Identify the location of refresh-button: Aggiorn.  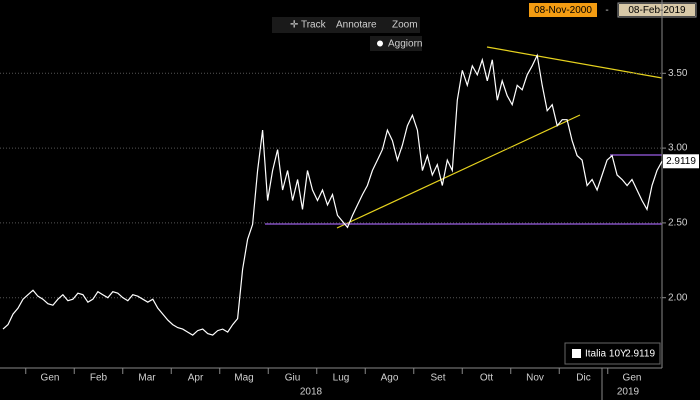
(405, 44).